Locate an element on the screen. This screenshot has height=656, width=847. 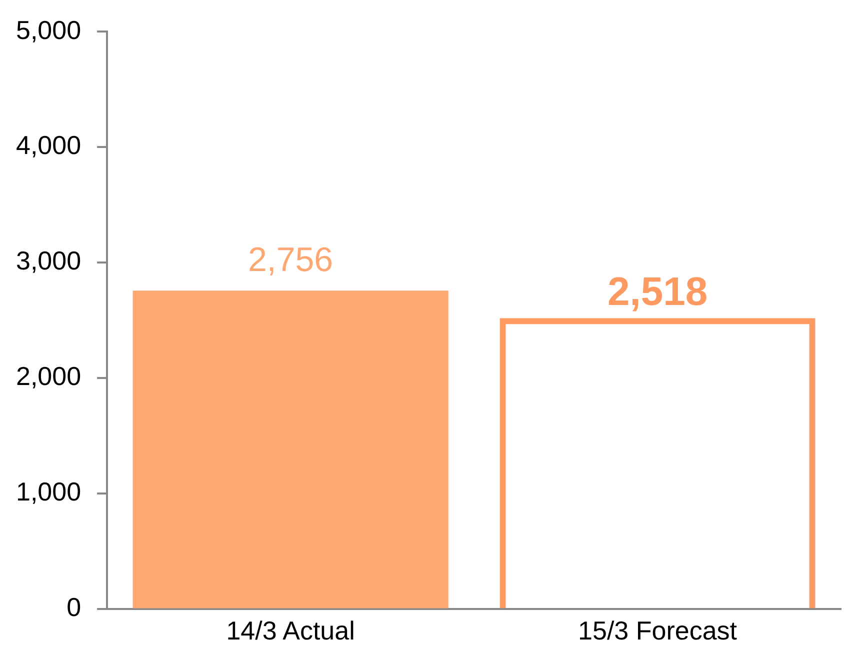
y-tick-label: 2,000 is located at coordinates (49, 376).